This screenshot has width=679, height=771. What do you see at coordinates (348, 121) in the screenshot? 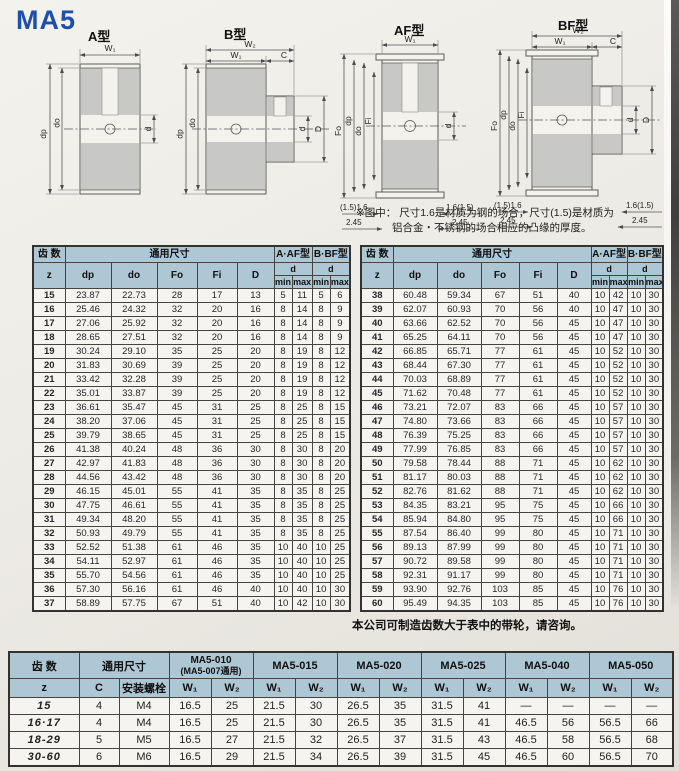
I see `dim-label-dp: dp` at bounding box center [348, 121].